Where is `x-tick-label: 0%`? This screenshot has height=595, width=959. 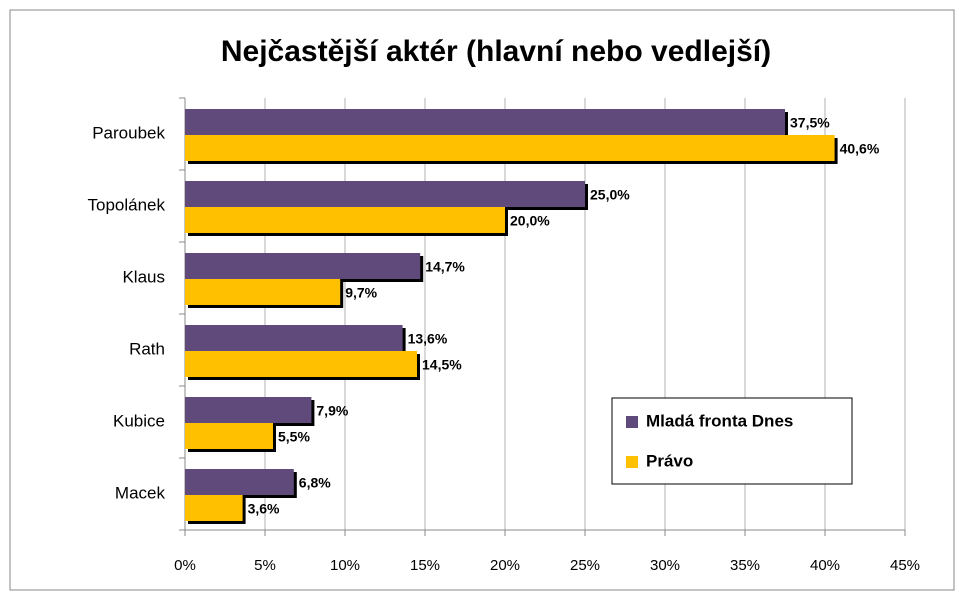 x-tick-label: 0% is located at coordinates (185, 565).